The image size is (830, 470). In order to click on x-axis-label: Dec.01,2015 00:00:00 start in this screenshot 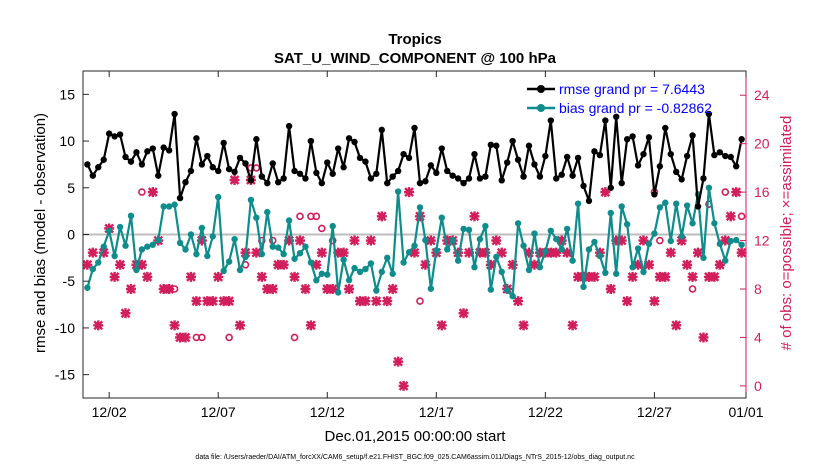, I will do `click(416, 436)`.